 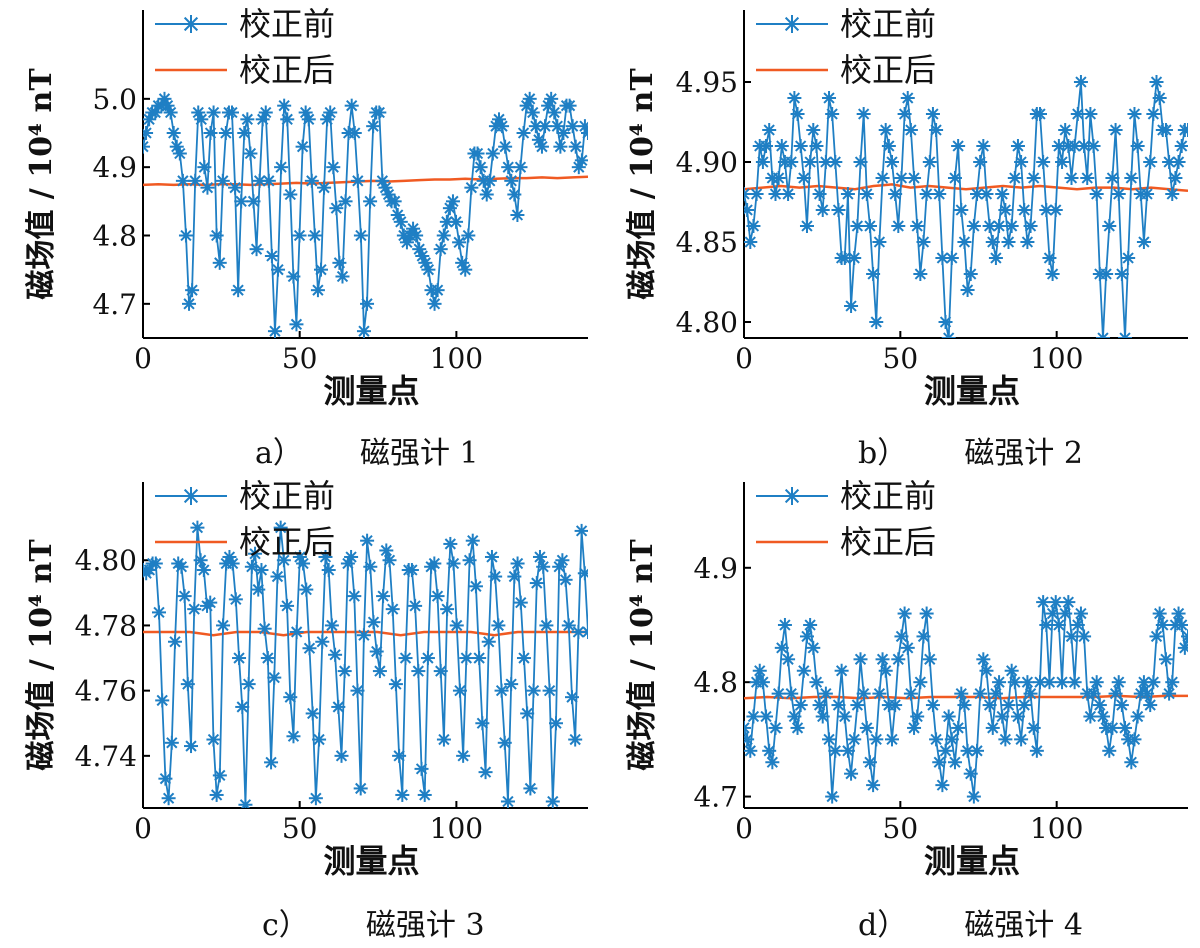 What do you see at coordinates (287, 70) in the screenshot?
I see `legend-label-after: 校正后` at bounding box center [287, 70].